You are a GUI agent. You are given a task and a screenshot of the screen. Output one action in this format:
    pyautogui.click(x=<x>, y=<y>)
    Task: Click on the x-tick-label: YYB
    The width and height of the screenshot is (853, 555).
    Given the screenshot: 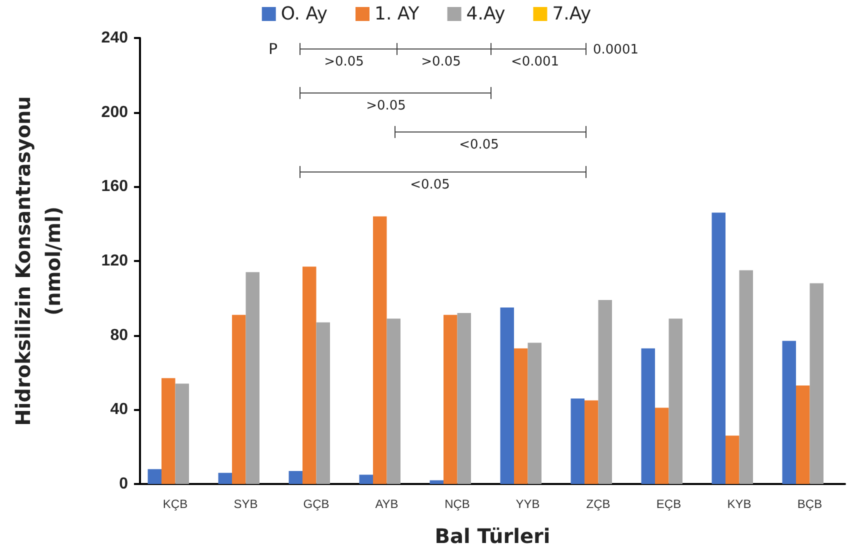 What is the action you would take?
    pyautogui.click(x=528, y=504)
    